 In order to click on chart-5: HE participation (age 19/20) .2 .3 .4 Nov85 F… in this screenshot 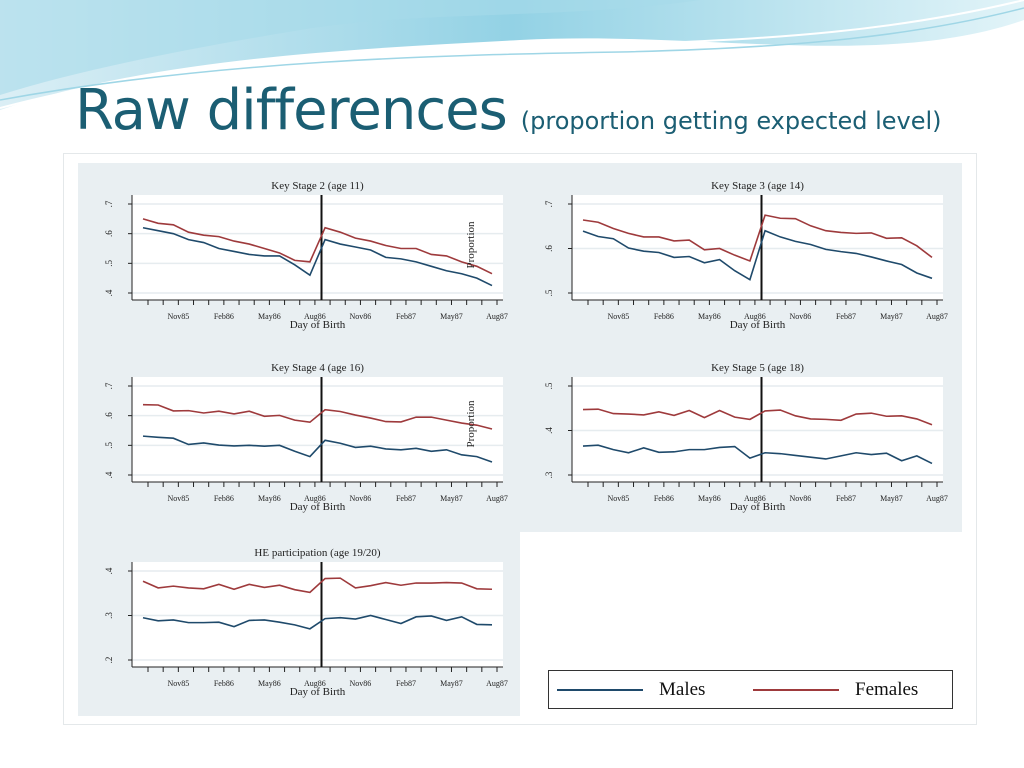, I will do `click(306, 622)`.